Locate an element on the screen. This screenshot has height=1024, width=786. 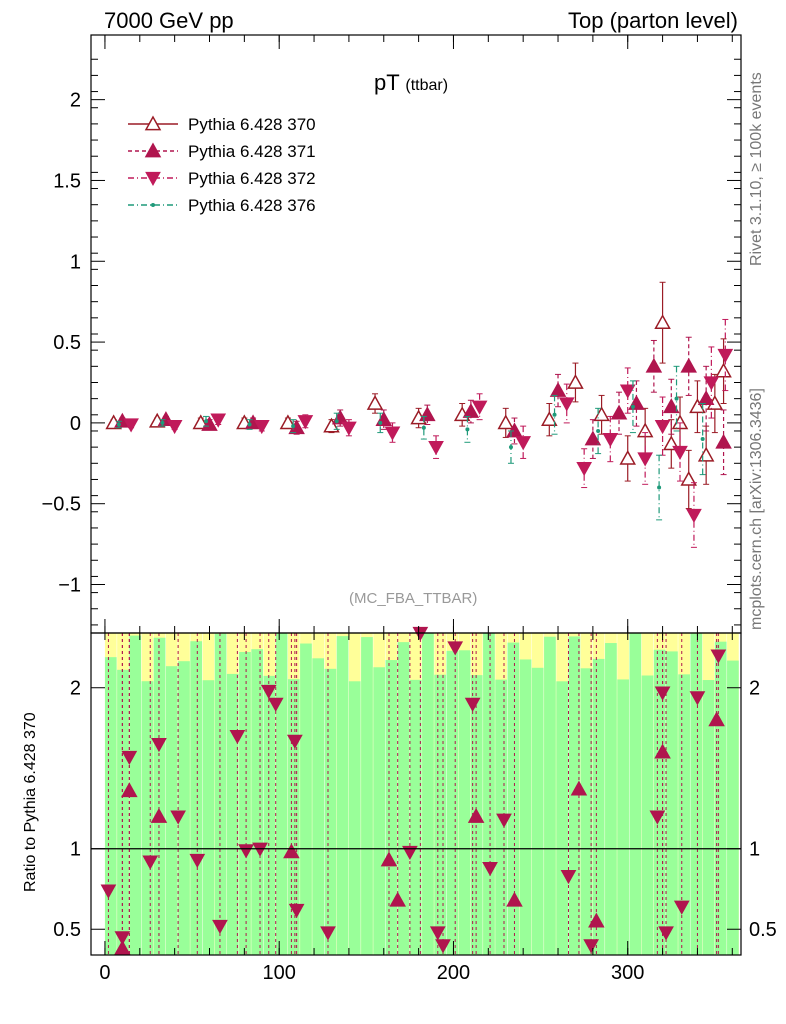
legend-entry: Pythia 6.428 372 is located at coordinates (222, 178).